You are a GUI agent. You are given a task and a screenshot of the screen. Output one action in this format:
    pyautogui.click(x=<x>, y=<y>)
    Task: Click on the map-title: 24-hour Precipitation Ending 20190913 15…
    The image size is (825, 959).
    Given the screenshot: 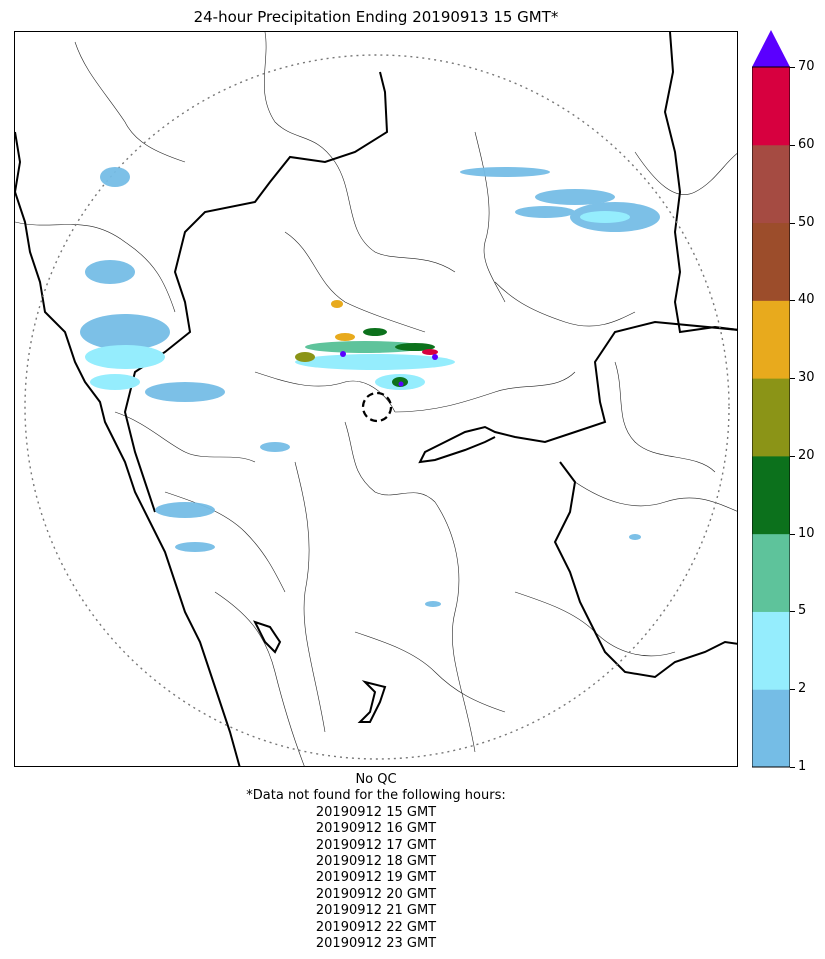 What is the action you would take?
    pyautogui.click(x=376, y=17)
    